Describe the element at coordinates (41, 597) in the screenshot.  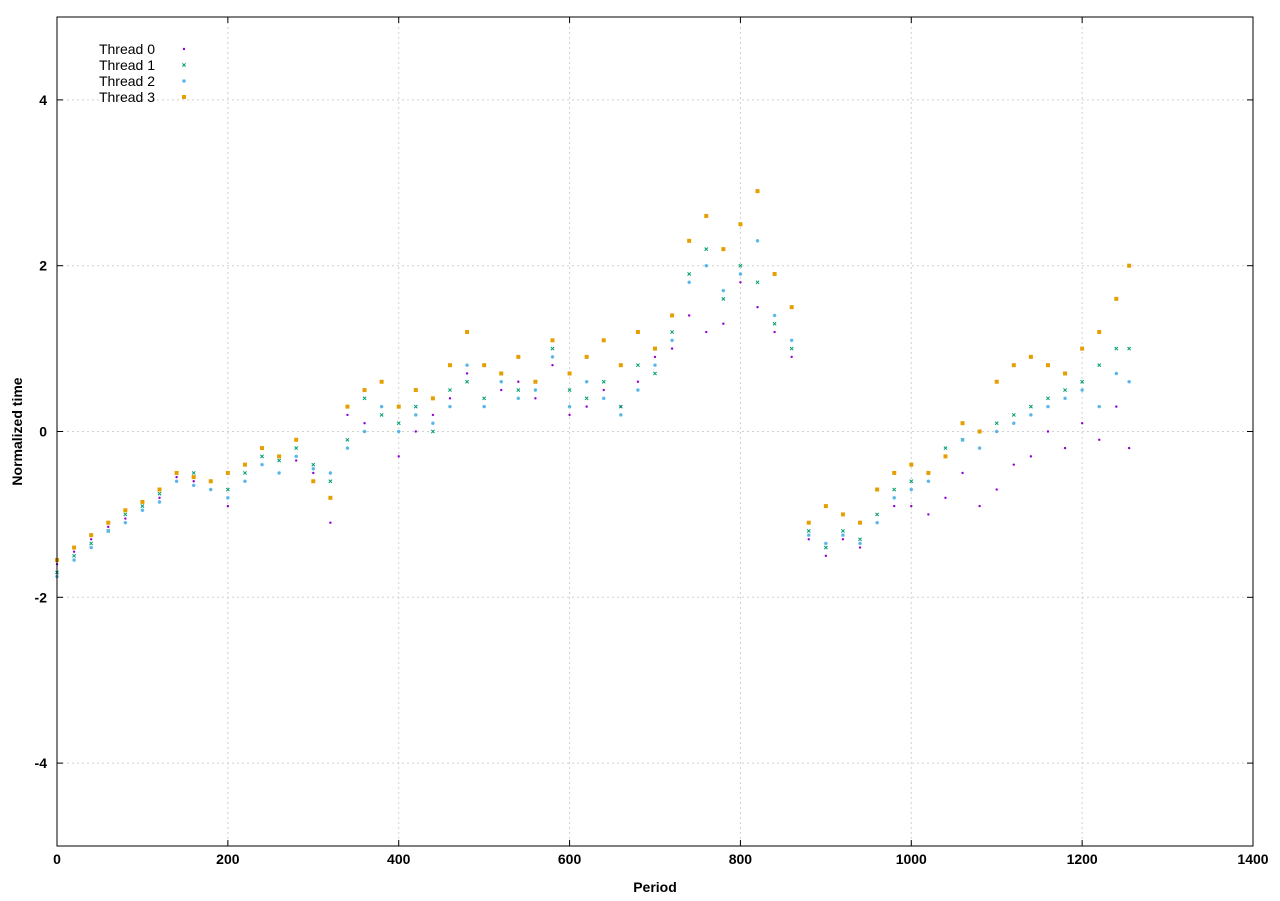
I see `y-tick-label: -2` at that location.